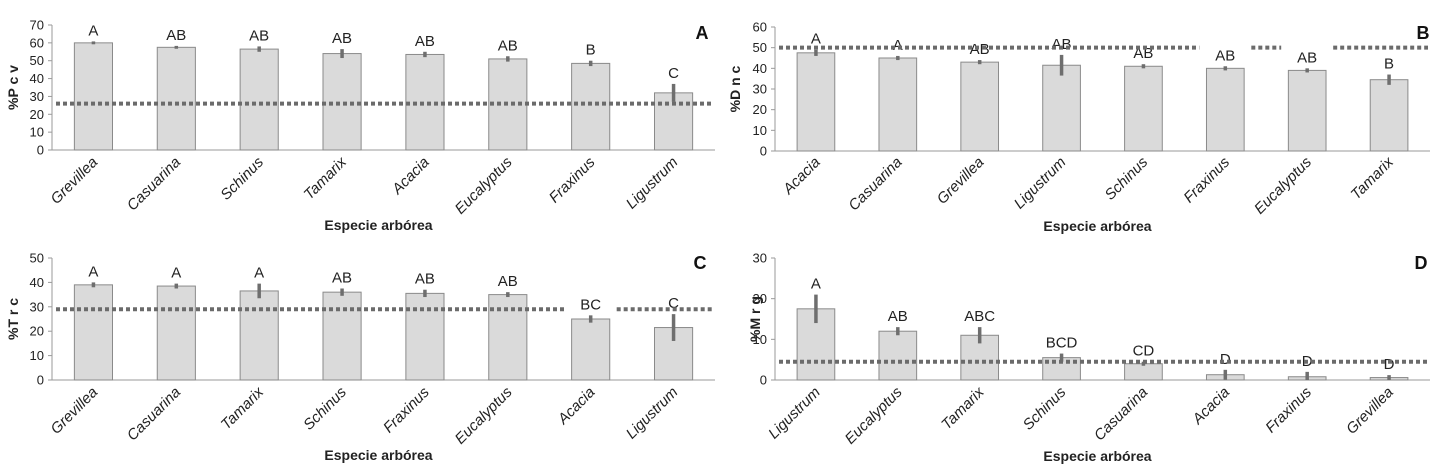 Image resolution: width=1452 pixels, height=466 pixels. Describe the element at coordinates (1421, 263) in the screenshot. I see `panel-letter: D` at that location.